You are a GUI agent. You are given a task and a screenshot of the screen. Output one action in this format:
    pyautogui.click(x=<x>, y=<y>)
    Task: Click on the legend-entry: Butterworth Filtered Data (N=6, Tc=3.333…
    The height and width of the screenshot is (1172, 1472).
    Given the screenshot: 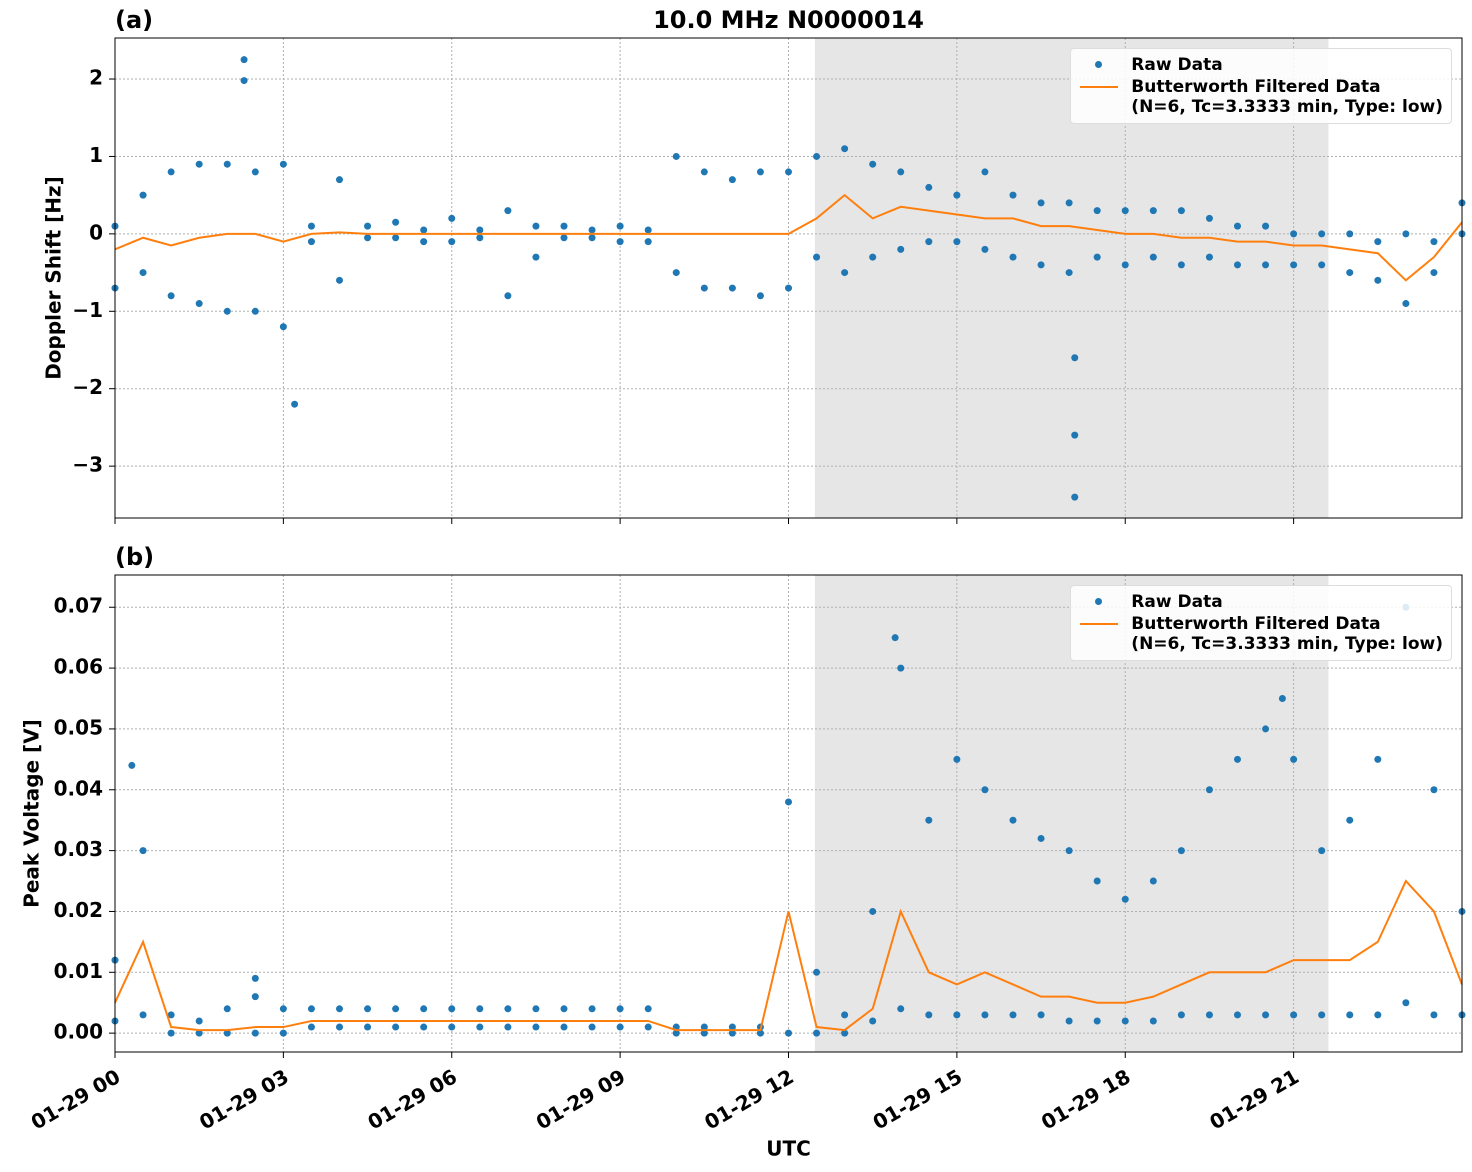 What is the action you would take?
    pyautogui.click(x=1261, y=634)
    